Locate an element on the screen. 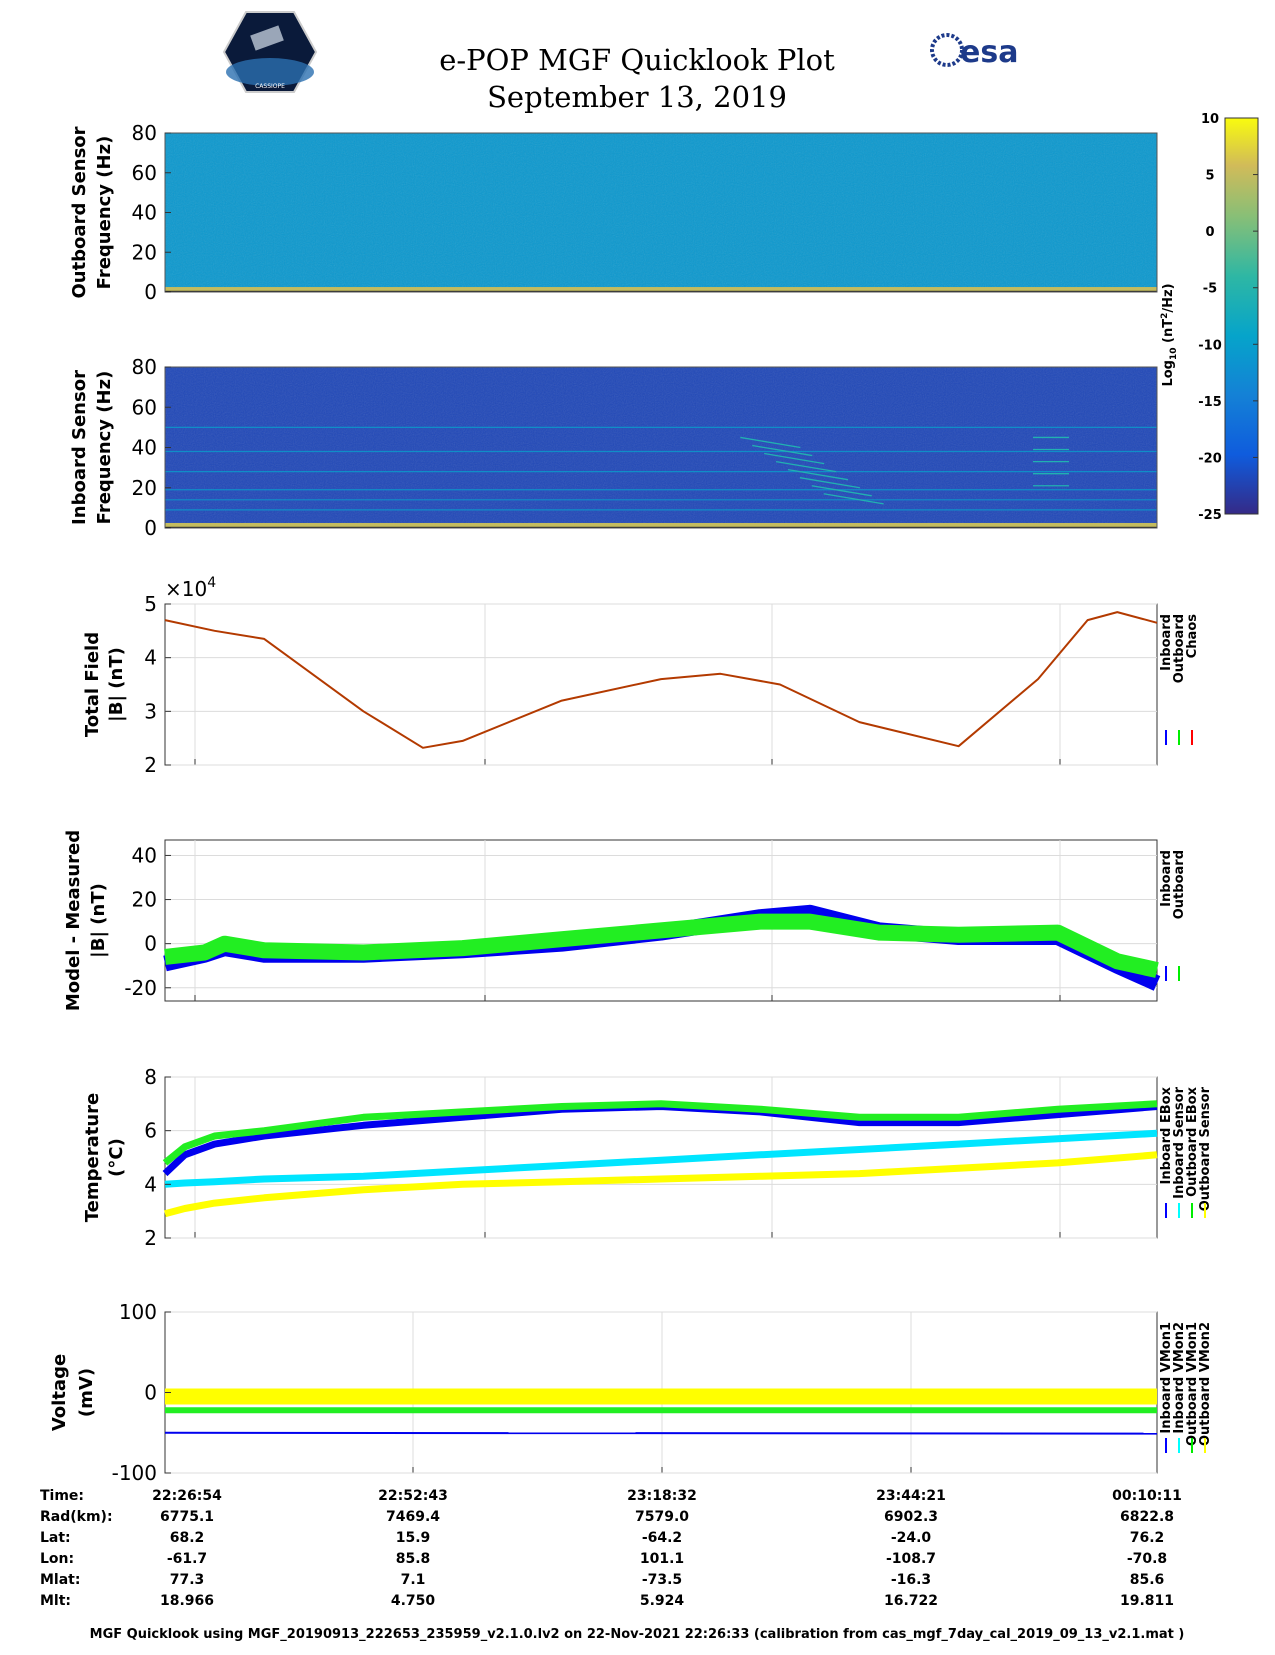 The image size is (1275, 1655). ephemeris-row-label: Lon: is located at coordinates (57, 1559).